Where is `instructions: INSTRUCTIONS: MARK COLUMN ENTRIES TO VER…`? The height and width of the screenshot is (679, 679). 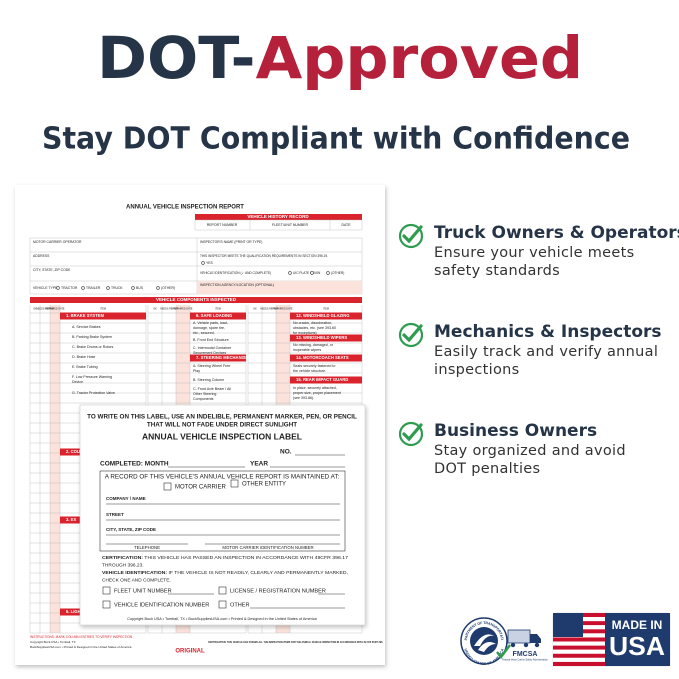 instructions: INSTRUCTIONS: MARK COLUMN ENTRIES TO VER… is located at coordinates (81, 637).